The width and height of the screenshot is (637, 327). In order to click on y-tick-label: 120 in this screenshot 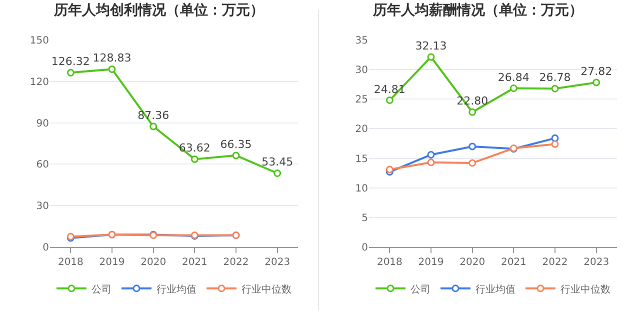, I will do `click(39, 82)`.